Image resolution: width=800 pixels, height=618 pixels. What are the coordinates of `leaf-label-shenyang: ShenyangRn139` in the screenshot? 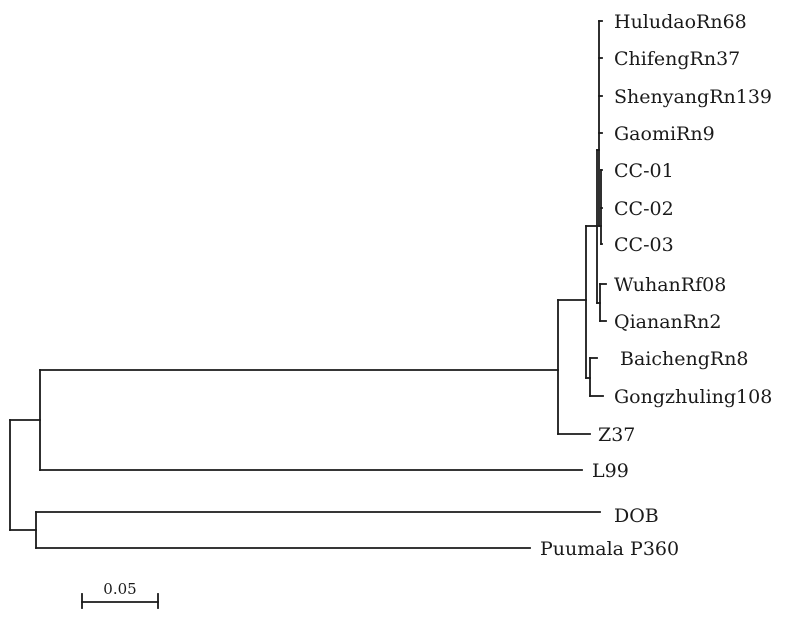 It's located at (693, 97).